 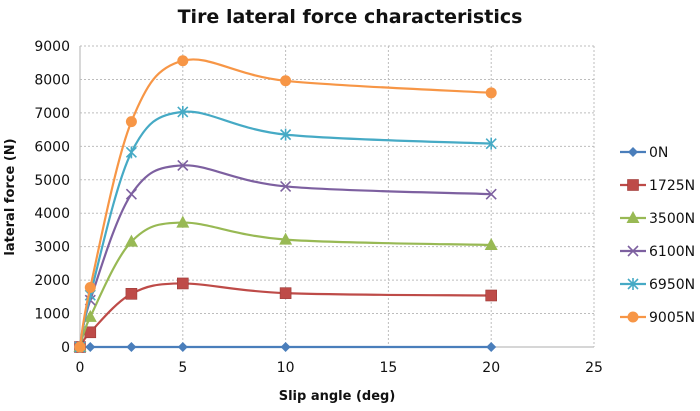 I want to click on series-0N, so click(x=286, y=347).